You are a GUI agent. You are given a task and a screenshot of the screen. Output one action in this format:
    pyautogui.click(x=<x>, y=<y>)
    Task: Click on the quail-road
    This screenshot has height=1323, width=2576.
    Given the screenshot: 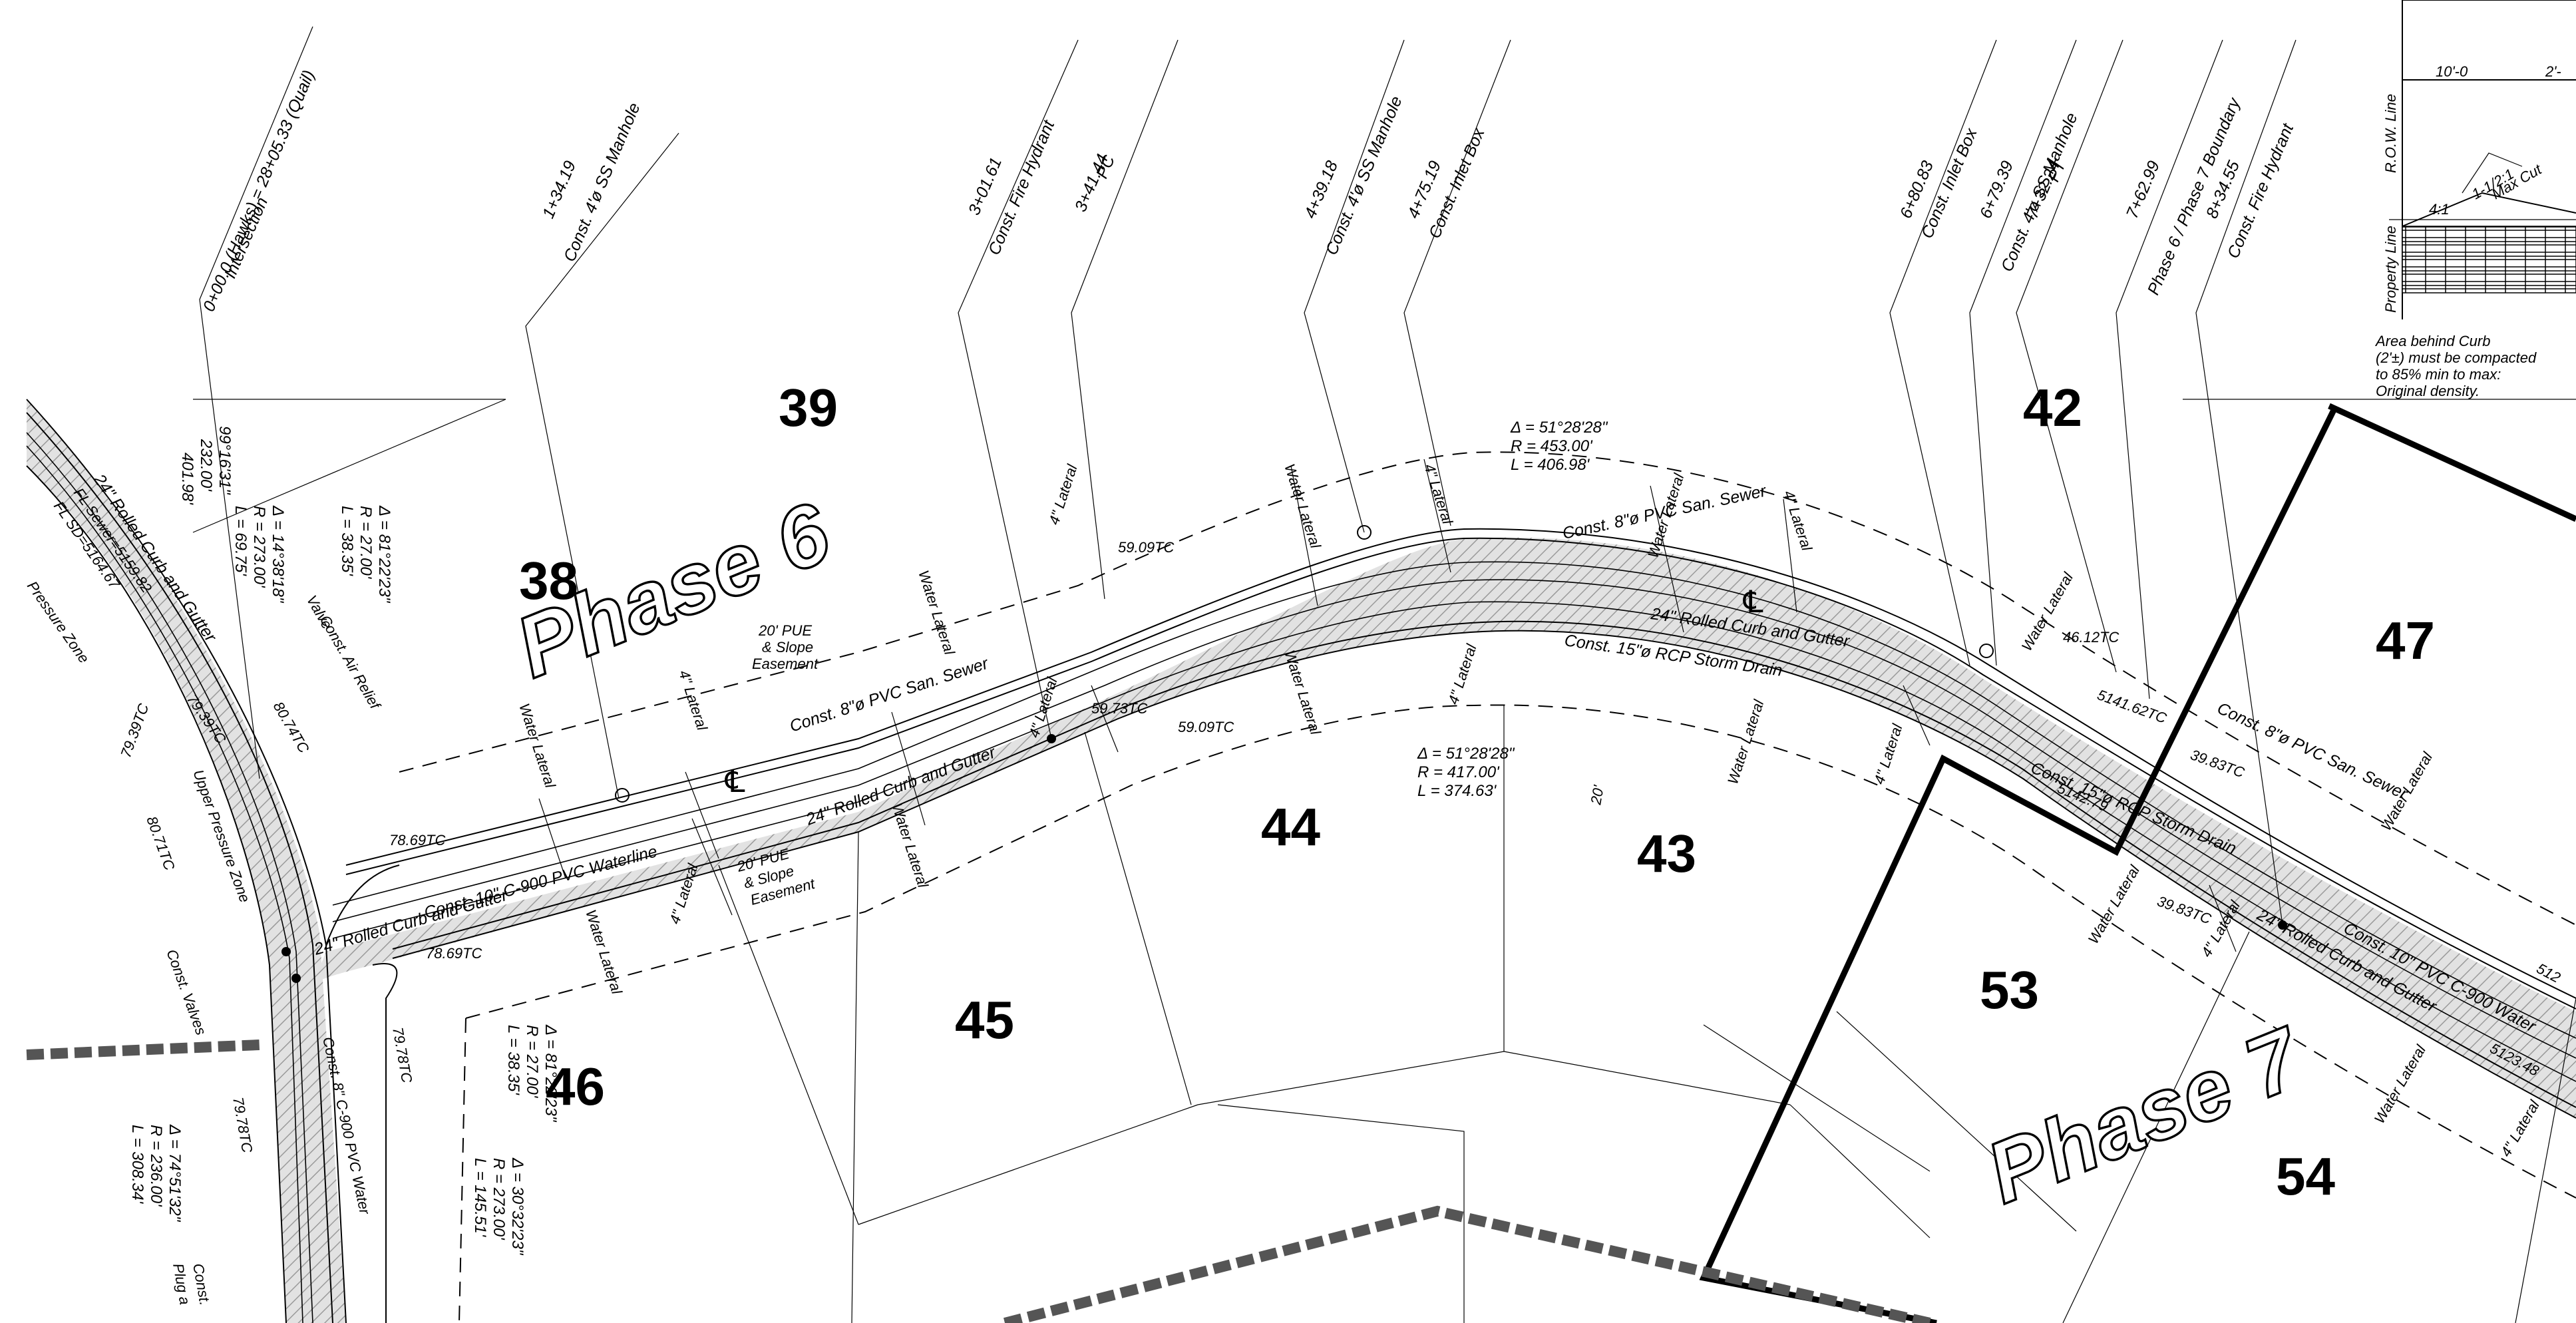 What is the action you would take?
    pyautogui.click(x=186, y=861)
    